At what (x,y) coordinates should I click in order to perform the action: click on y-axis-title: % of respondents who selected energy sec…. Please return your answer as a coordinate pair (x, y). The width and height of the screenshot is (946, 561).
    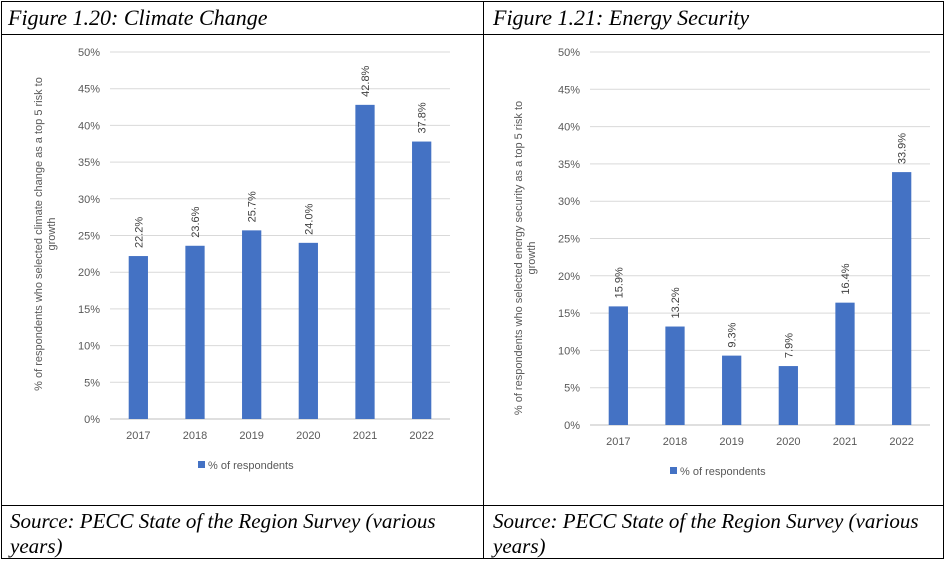
    Looking at the image, I should click on (525, 258).